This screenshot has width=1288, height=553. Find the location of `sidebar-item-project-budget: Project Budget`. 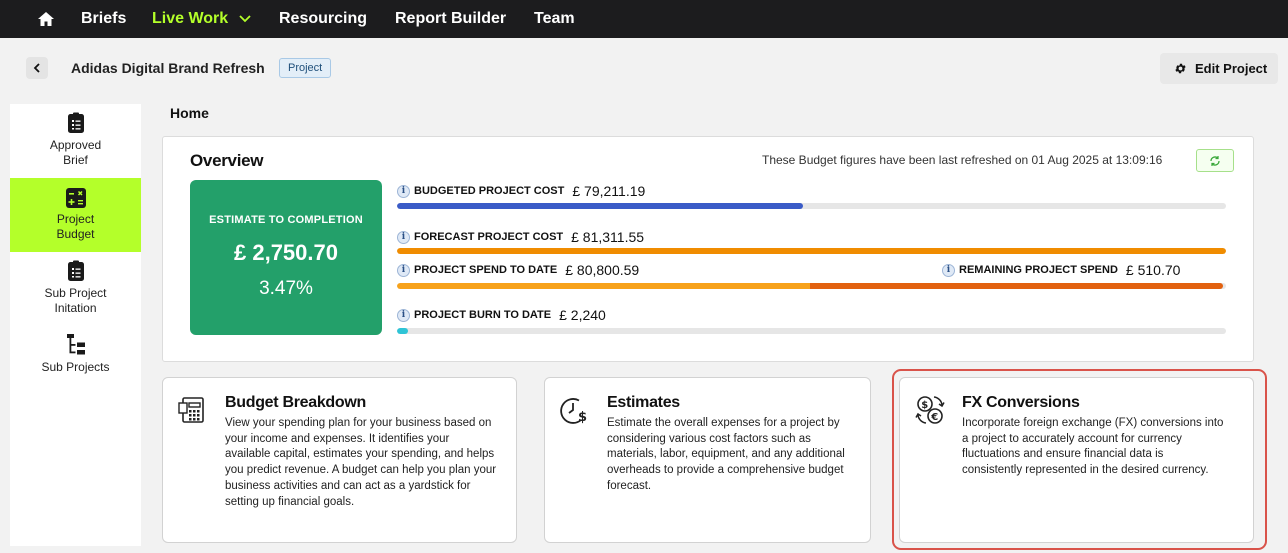

sidebar-item-project-budget: Project Budget is located at coordinates (75, 215).